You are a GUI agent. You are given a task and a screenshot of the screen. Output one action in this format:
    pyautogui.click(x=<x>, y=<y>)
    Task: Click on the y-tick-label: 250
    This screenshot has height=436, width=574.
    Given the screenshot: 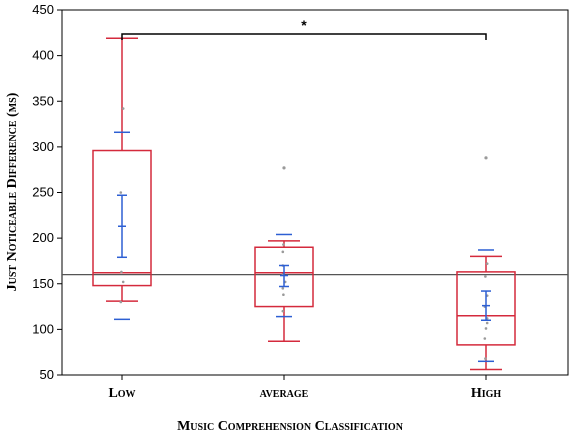 What is the action you would take?
    pyautogui.click(x=43, y=192)
    